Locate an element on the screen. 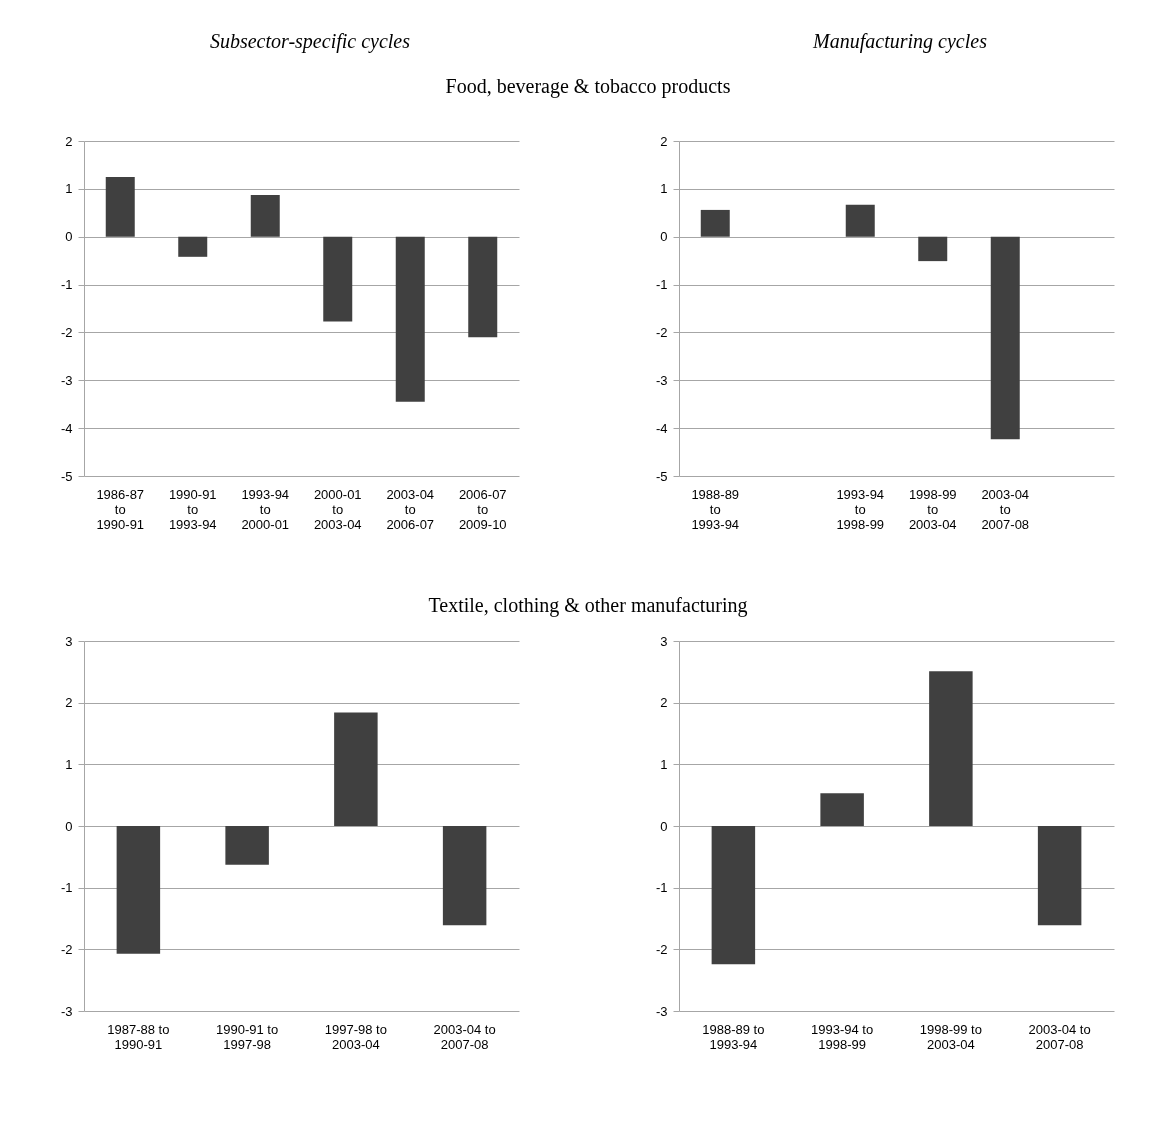  chart-title: Subsector-specific cycles is located at coordinates (310, 41).